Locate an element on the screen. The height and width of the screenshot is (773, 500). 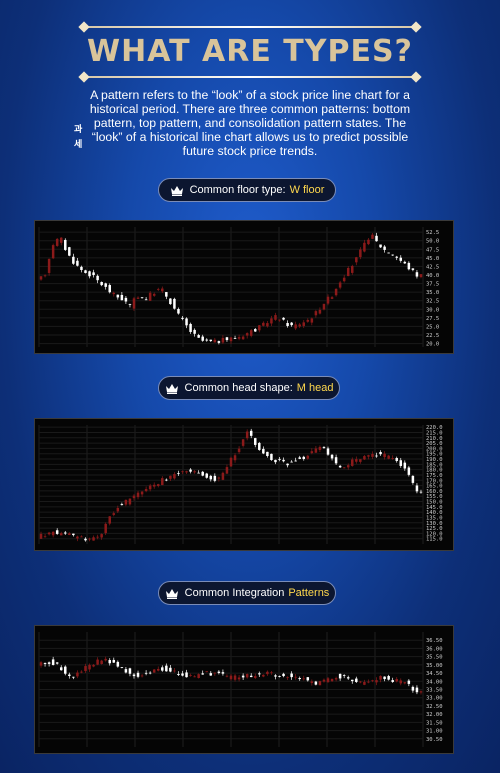
y-tick-label: 37.5 is located at coordinates (432, 285).